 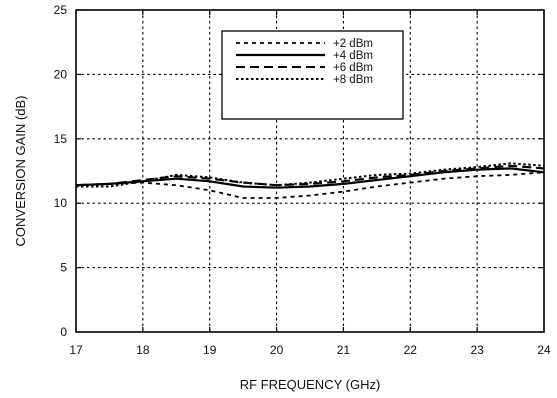 What do you see at coordinates (277, 350) in the screenshot?
I see `x-tick-label: 20` at bounding box center [277, 350].